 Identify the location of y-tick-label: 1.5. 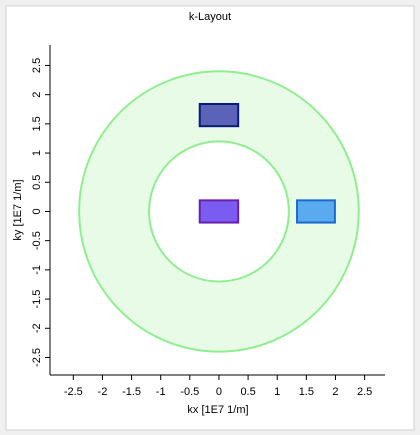
(37, 123).